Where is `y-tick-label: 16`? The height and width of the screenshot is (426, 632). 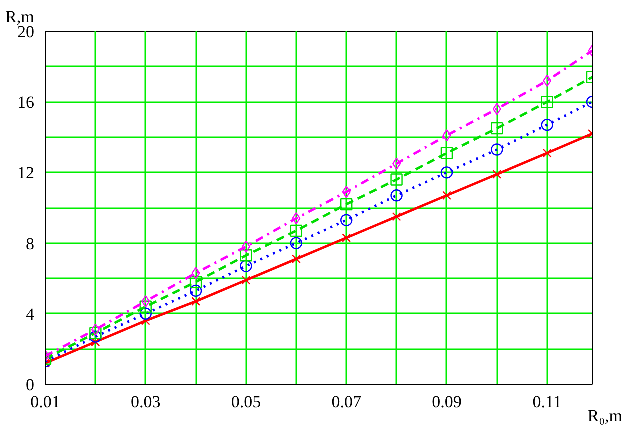 y-tick-label: 16 is located at coordinates (26, 102).